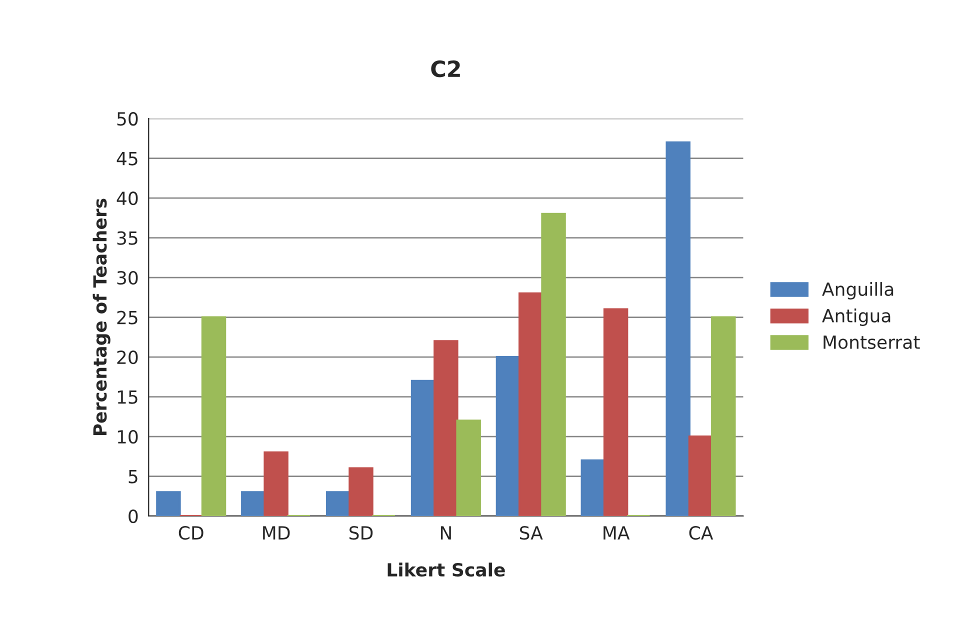  What do you see at coordinates (191, 533) in the screenshot?
I see `x-tick-label: CD` at bounding box center [191, 533].